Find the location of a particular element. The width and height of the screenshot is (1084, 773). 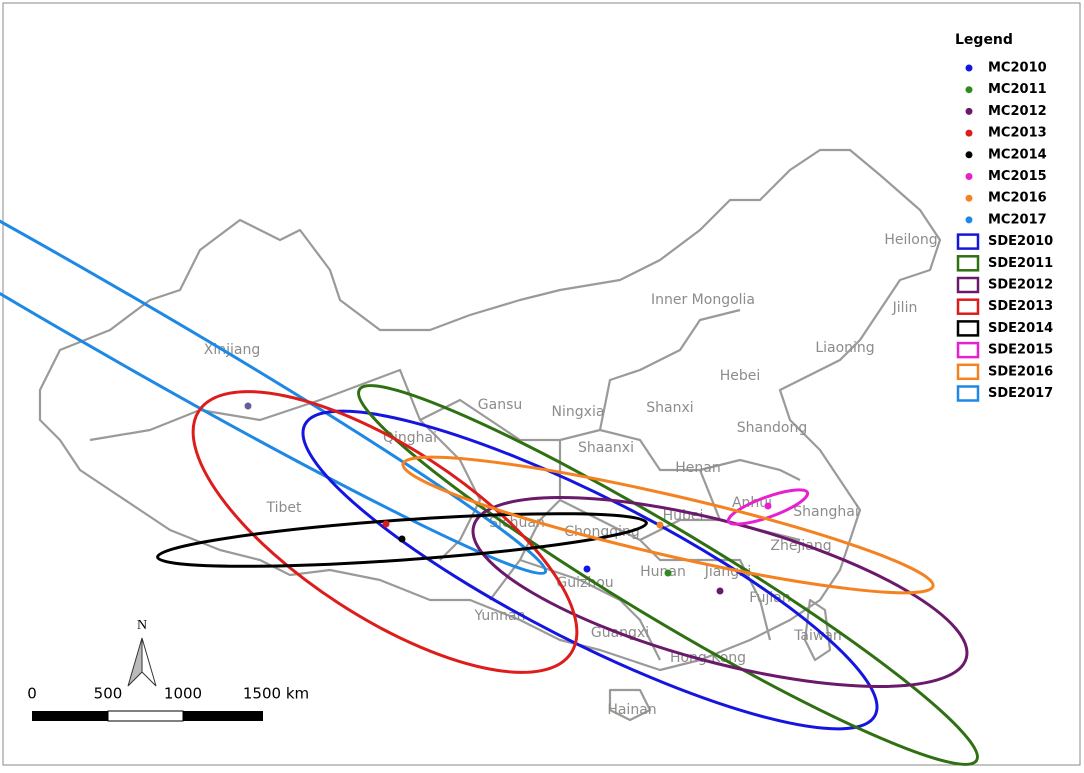

mc2012 is located at coordinates (720, 591).